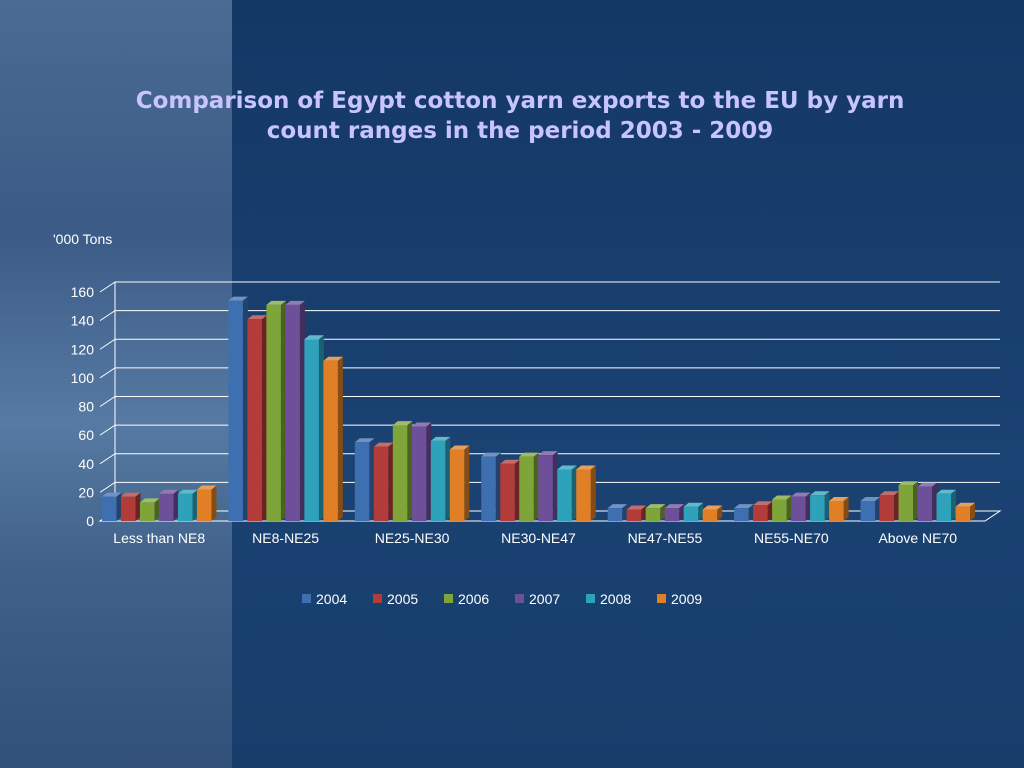  I want to click on bar-2004-ne47-ne55, so click(617, 512).